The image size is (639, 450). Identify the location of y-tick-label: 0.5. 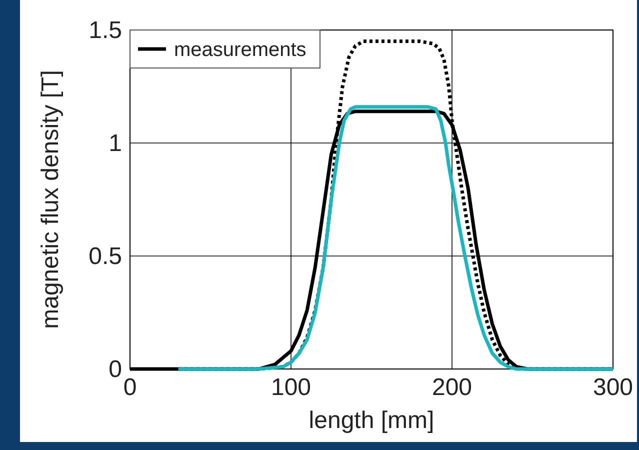
(105, 256).